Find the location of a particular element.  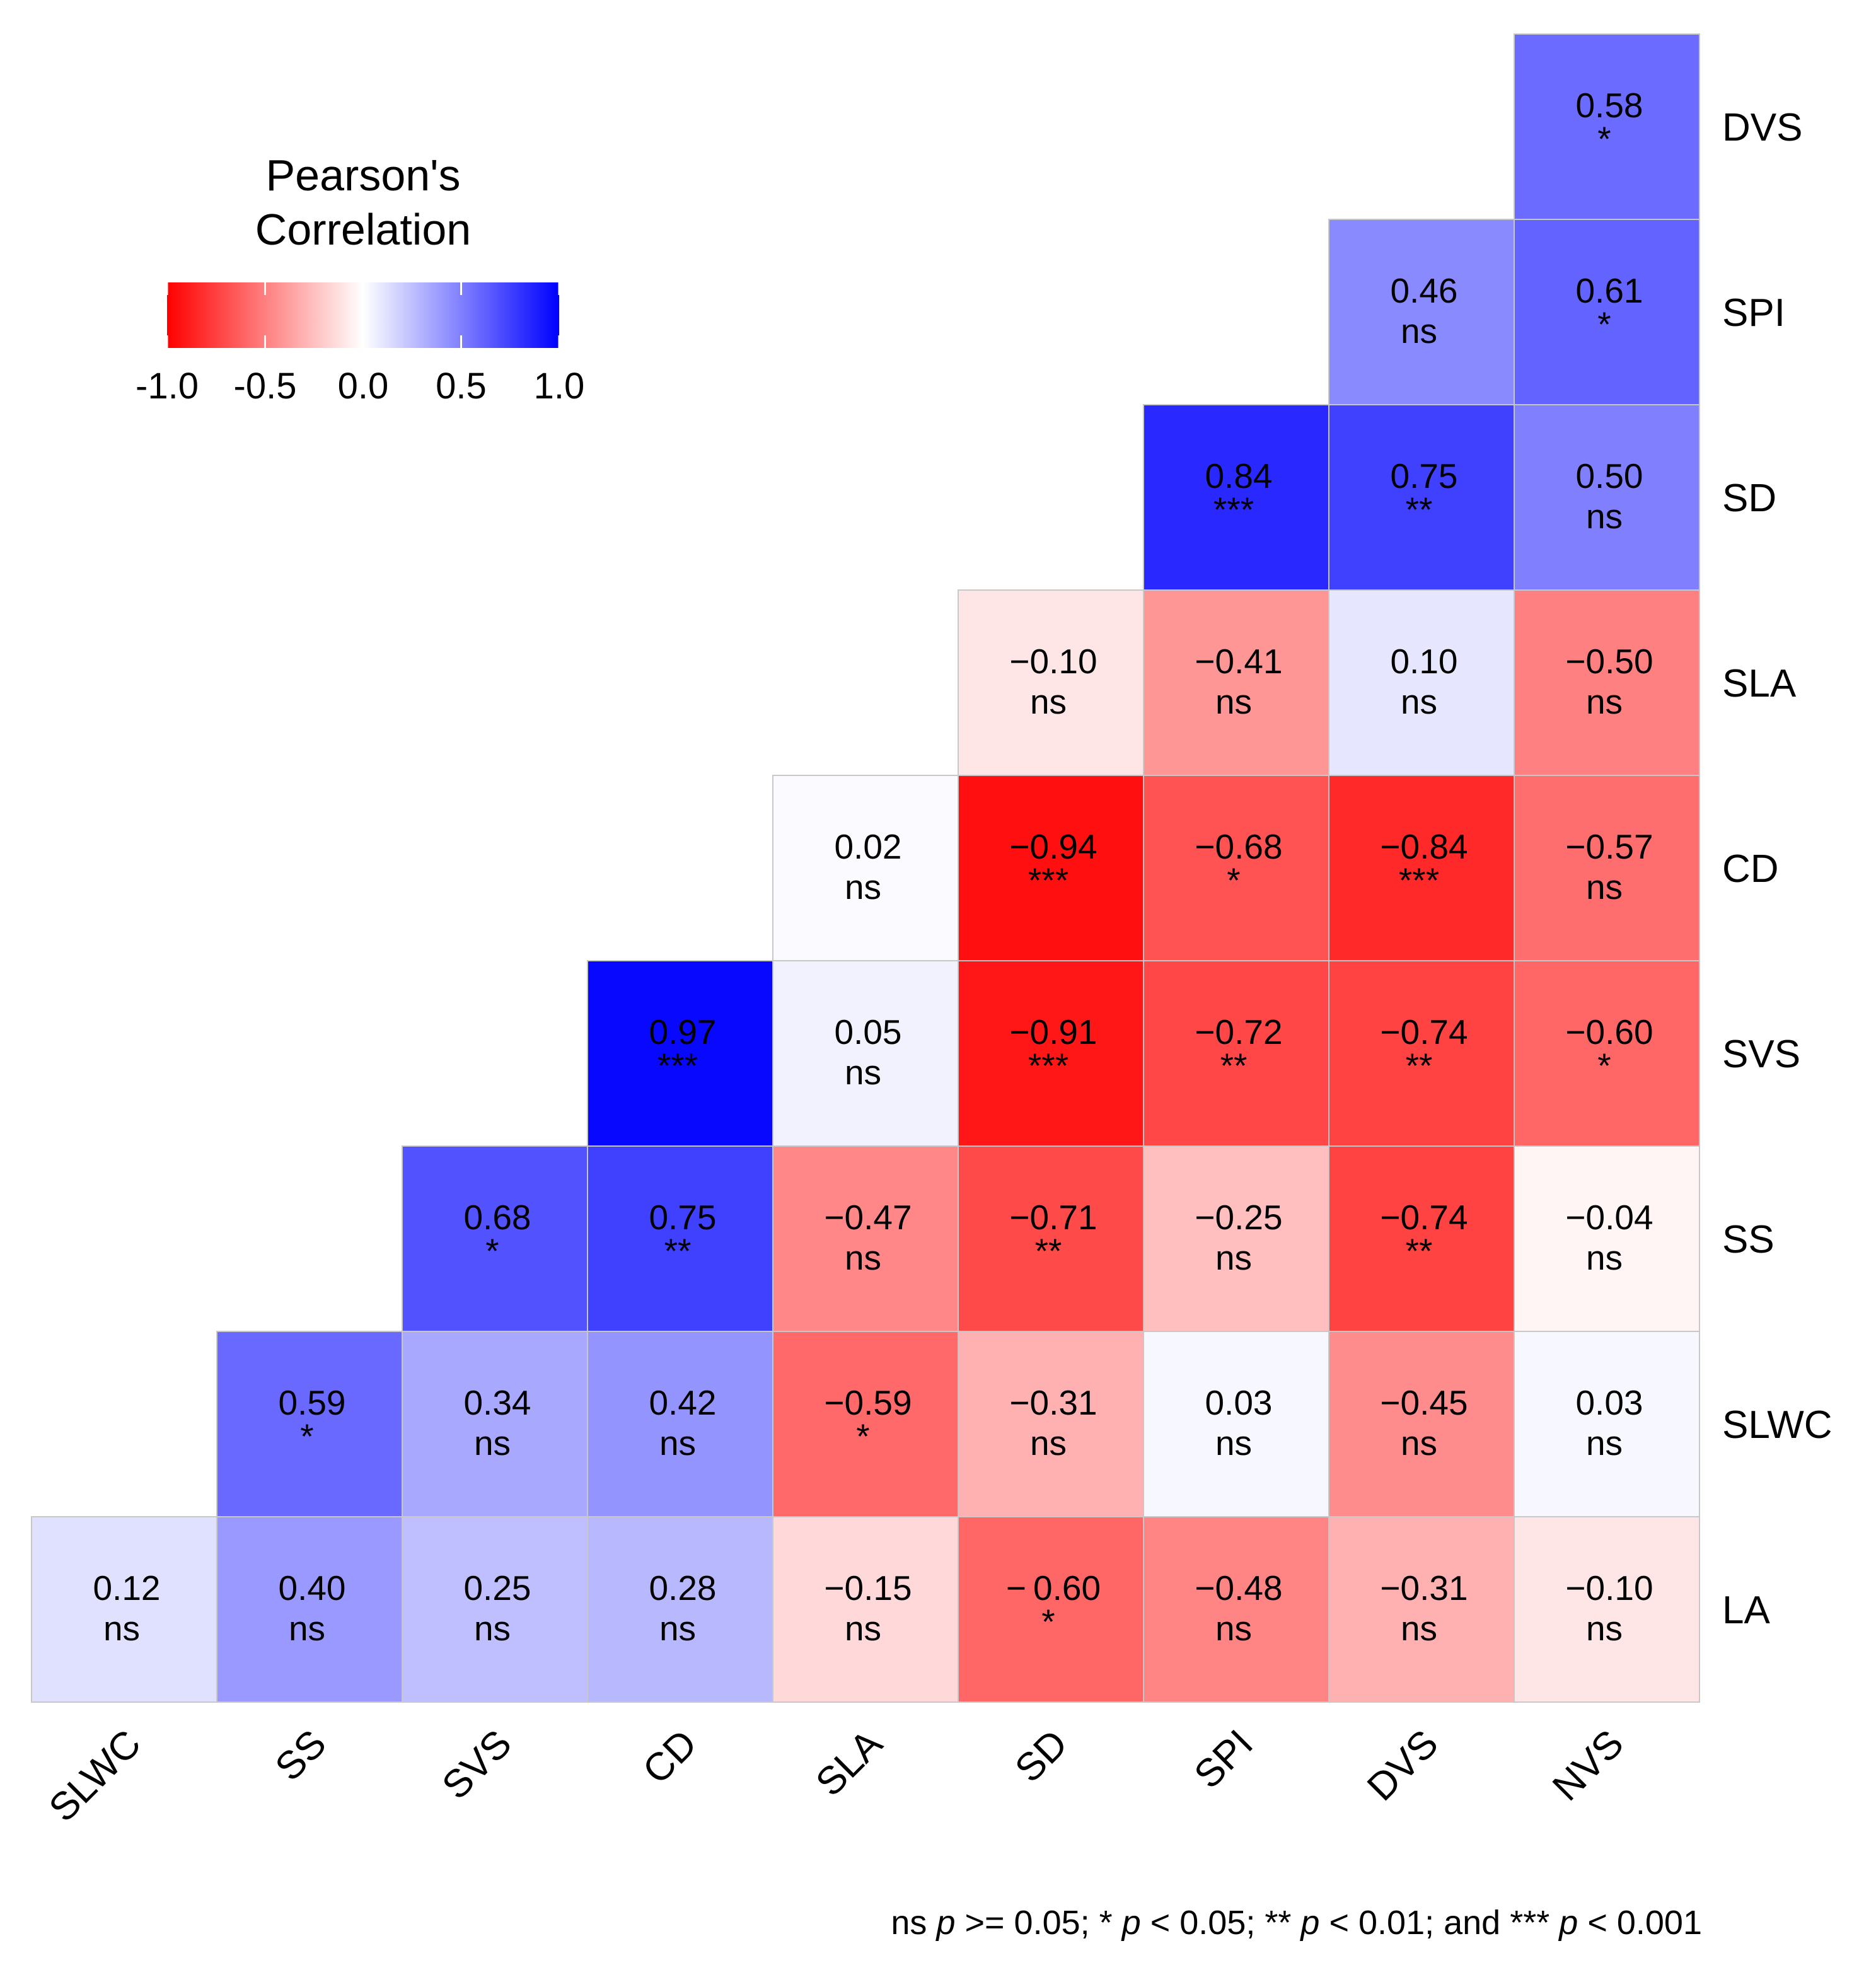

cell-value-label: 0.46 is located at coordinates (1423, 290).